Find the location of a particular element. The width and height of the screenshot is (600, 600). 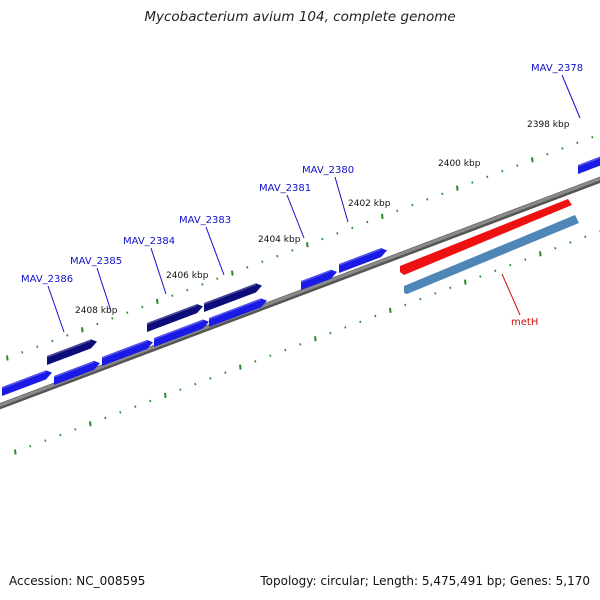

gene-label-mav-2383: MAV_2383 is located at coordinates (205, 220).